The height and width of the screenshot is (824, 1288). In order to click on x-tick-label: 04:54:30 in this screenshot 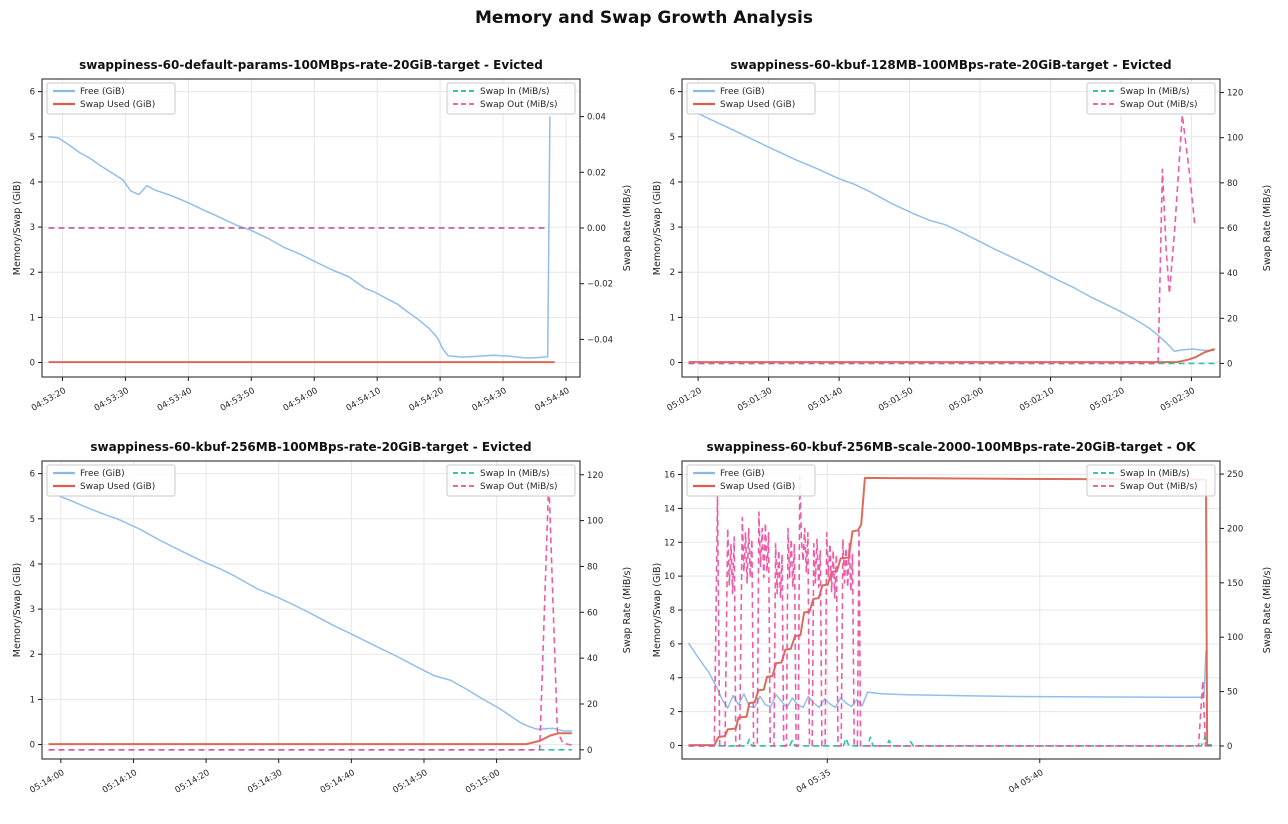, I will do `click(489, 400)`.